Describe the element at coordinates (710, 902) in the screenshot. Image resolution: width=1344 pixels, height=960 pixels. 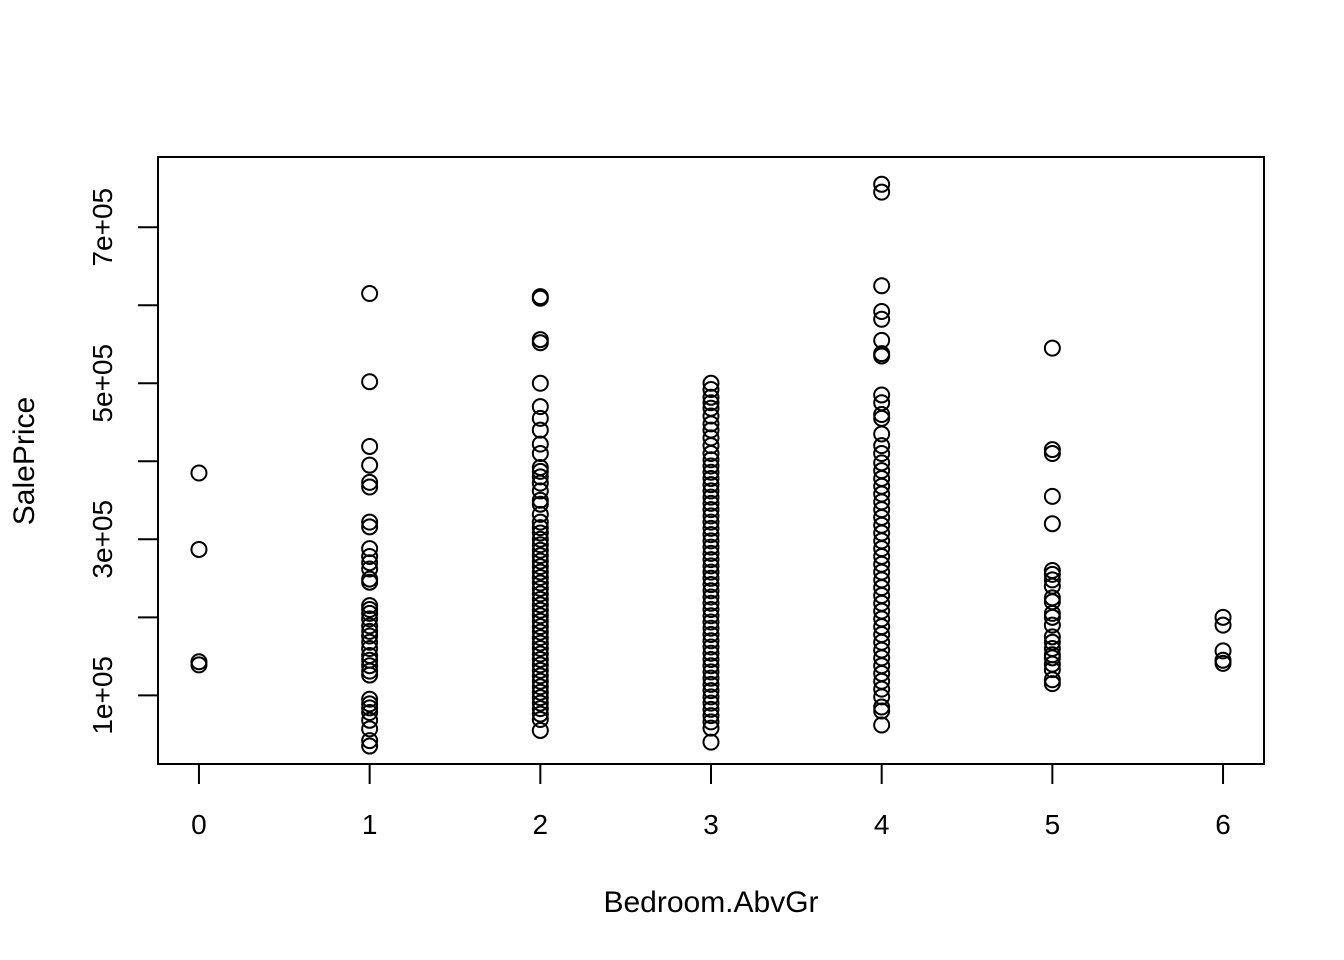
I see `x-axis-title: Bedroom.AbvGr` at that location.